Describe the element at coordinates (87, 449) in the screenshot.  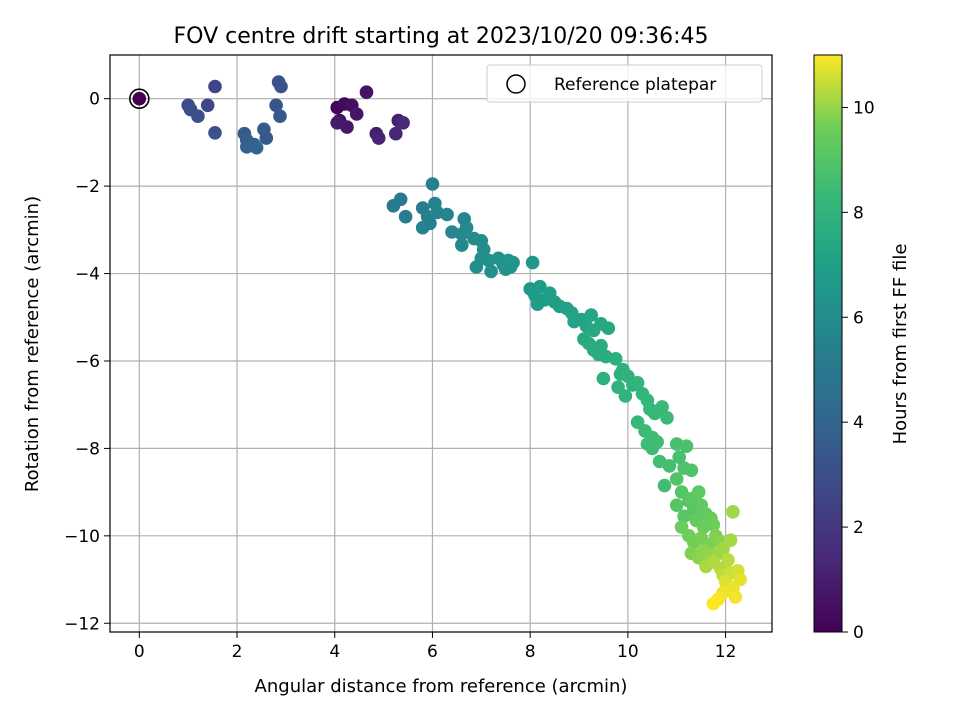
I see `y-tick-label: −8` at that location.